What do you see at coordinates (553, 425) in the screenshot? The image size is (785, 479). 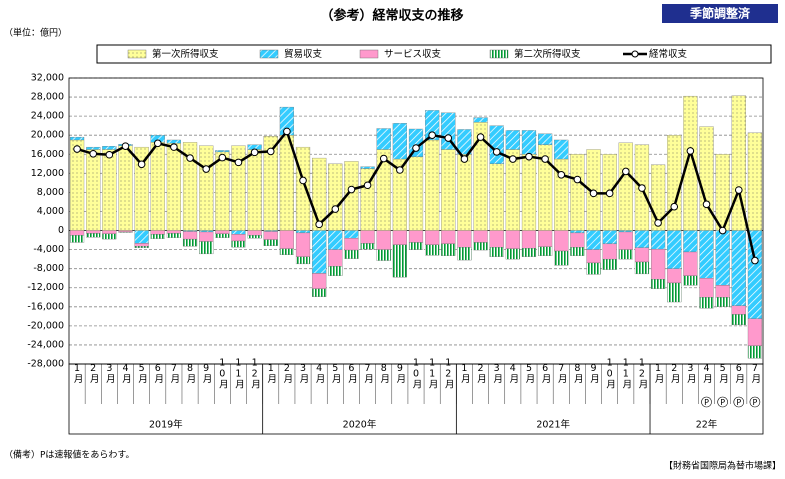 I see `group-label: 2021年` at bounding box center [553, 425].